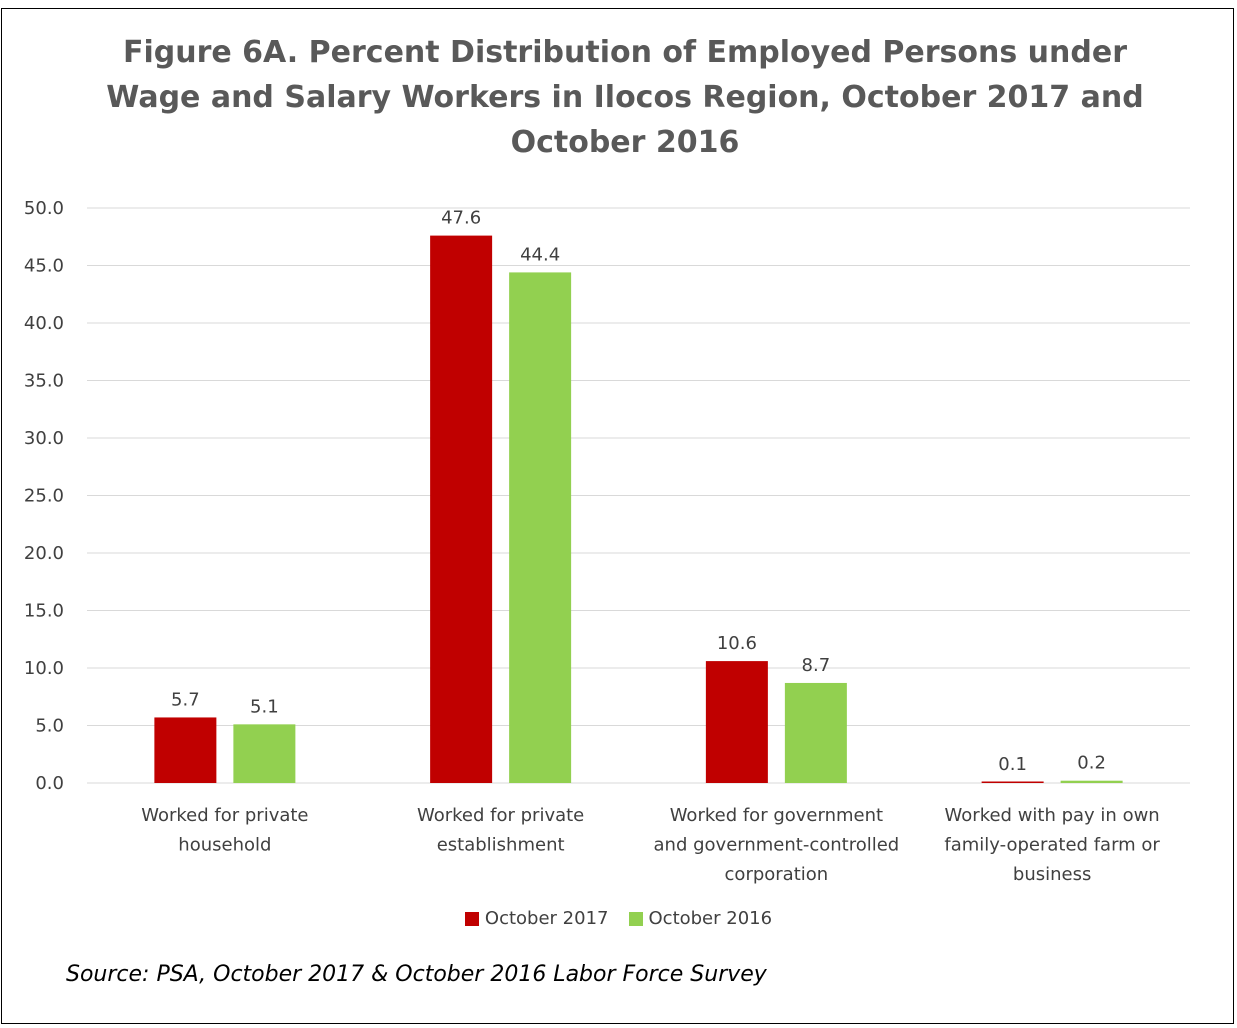  I want to click on data-label: 0.1, so click(1012, 764).